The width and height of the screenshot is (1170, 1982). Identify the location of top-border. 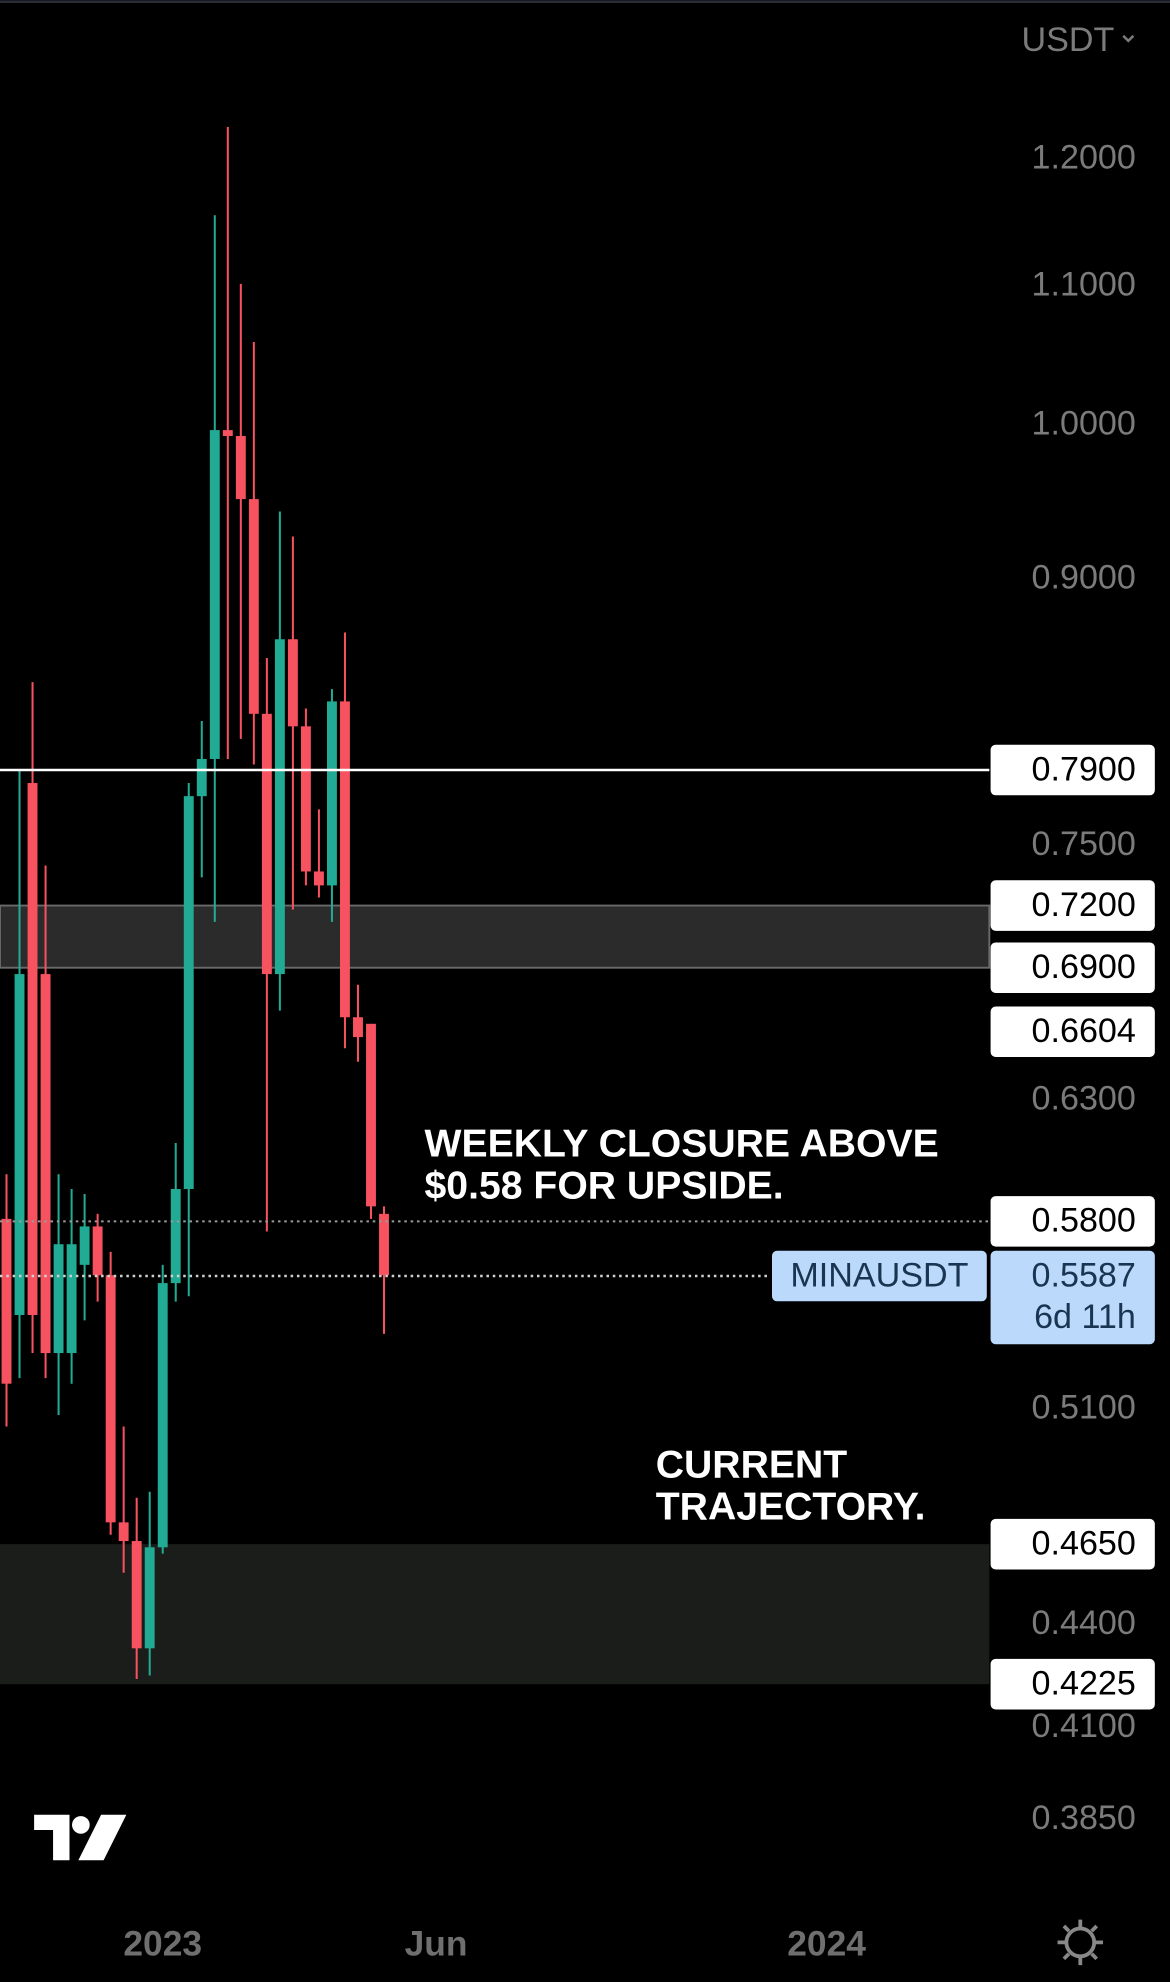
(585, 1).